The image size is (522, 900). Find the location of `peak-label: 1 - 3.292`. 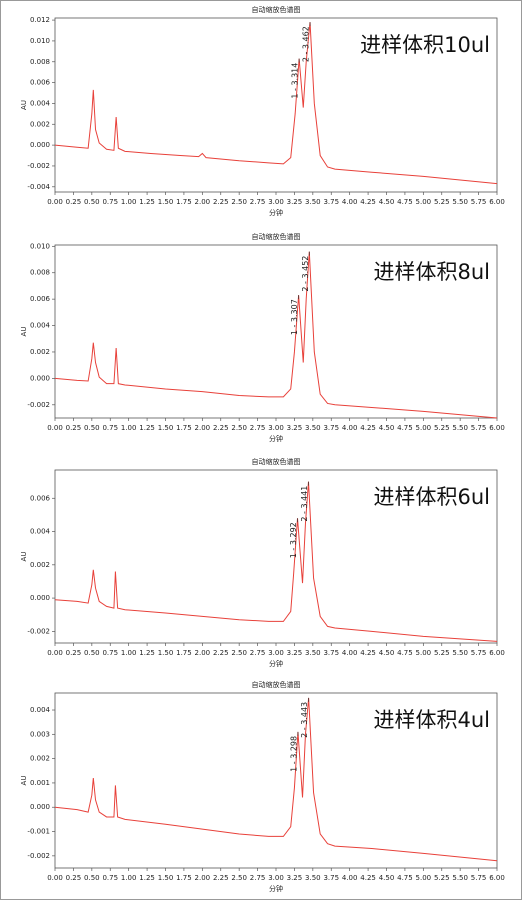

peak-label: 1 - 3.292 is located at coordinates (293, 540).